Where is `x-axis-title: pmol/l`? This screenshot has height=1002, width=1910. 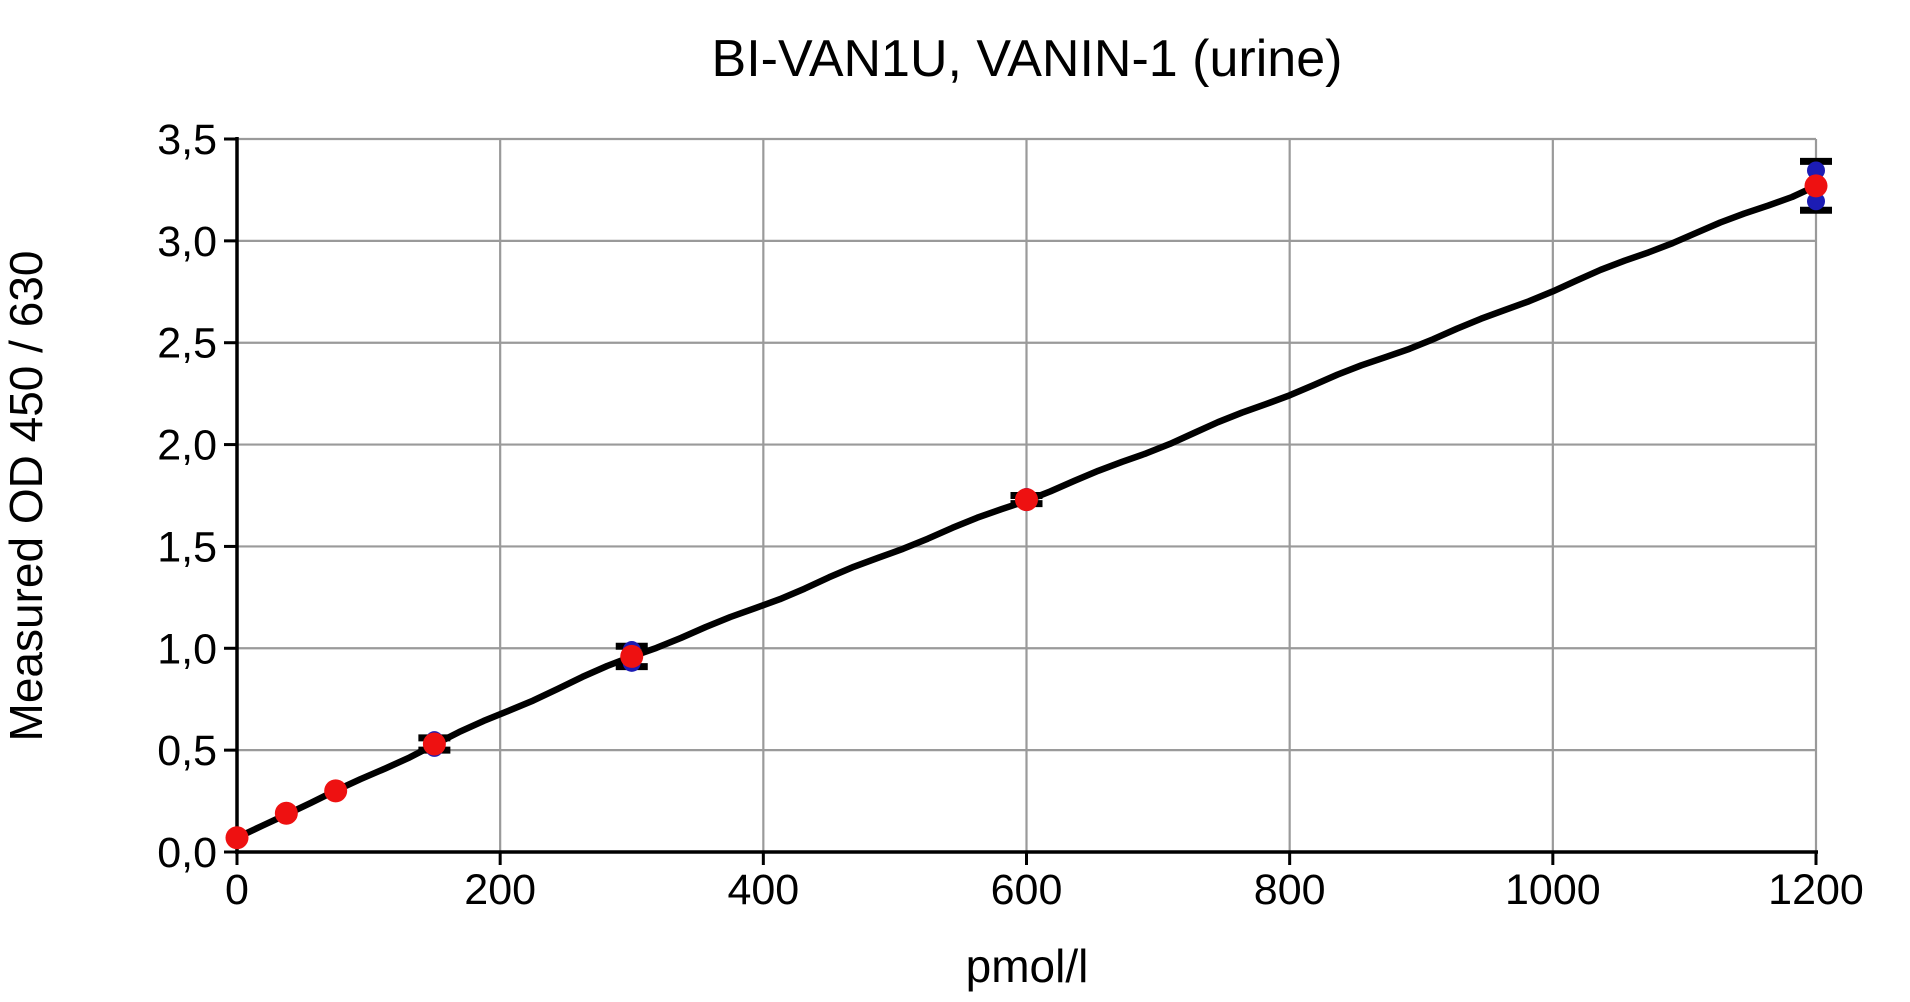 x-axis-title: pmol/l is located at coordinates (1027, 966).